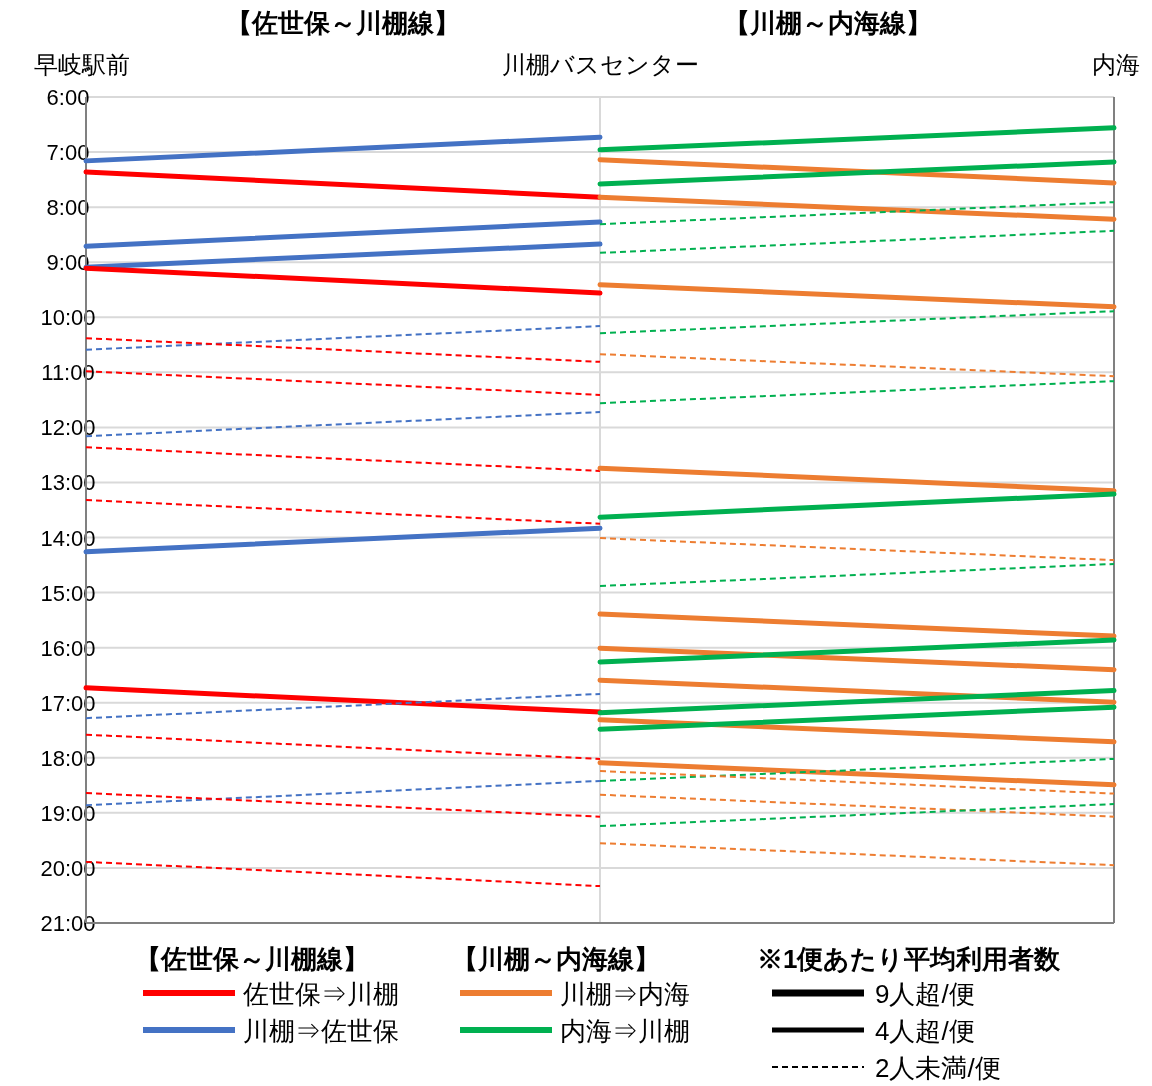 This screenshot has height=1086, width=1152. What do you see at coordinates (909, 959) in the screenshot?
I see `text: ※1便あたり平均利用者数` at bounding box center [909, 959].